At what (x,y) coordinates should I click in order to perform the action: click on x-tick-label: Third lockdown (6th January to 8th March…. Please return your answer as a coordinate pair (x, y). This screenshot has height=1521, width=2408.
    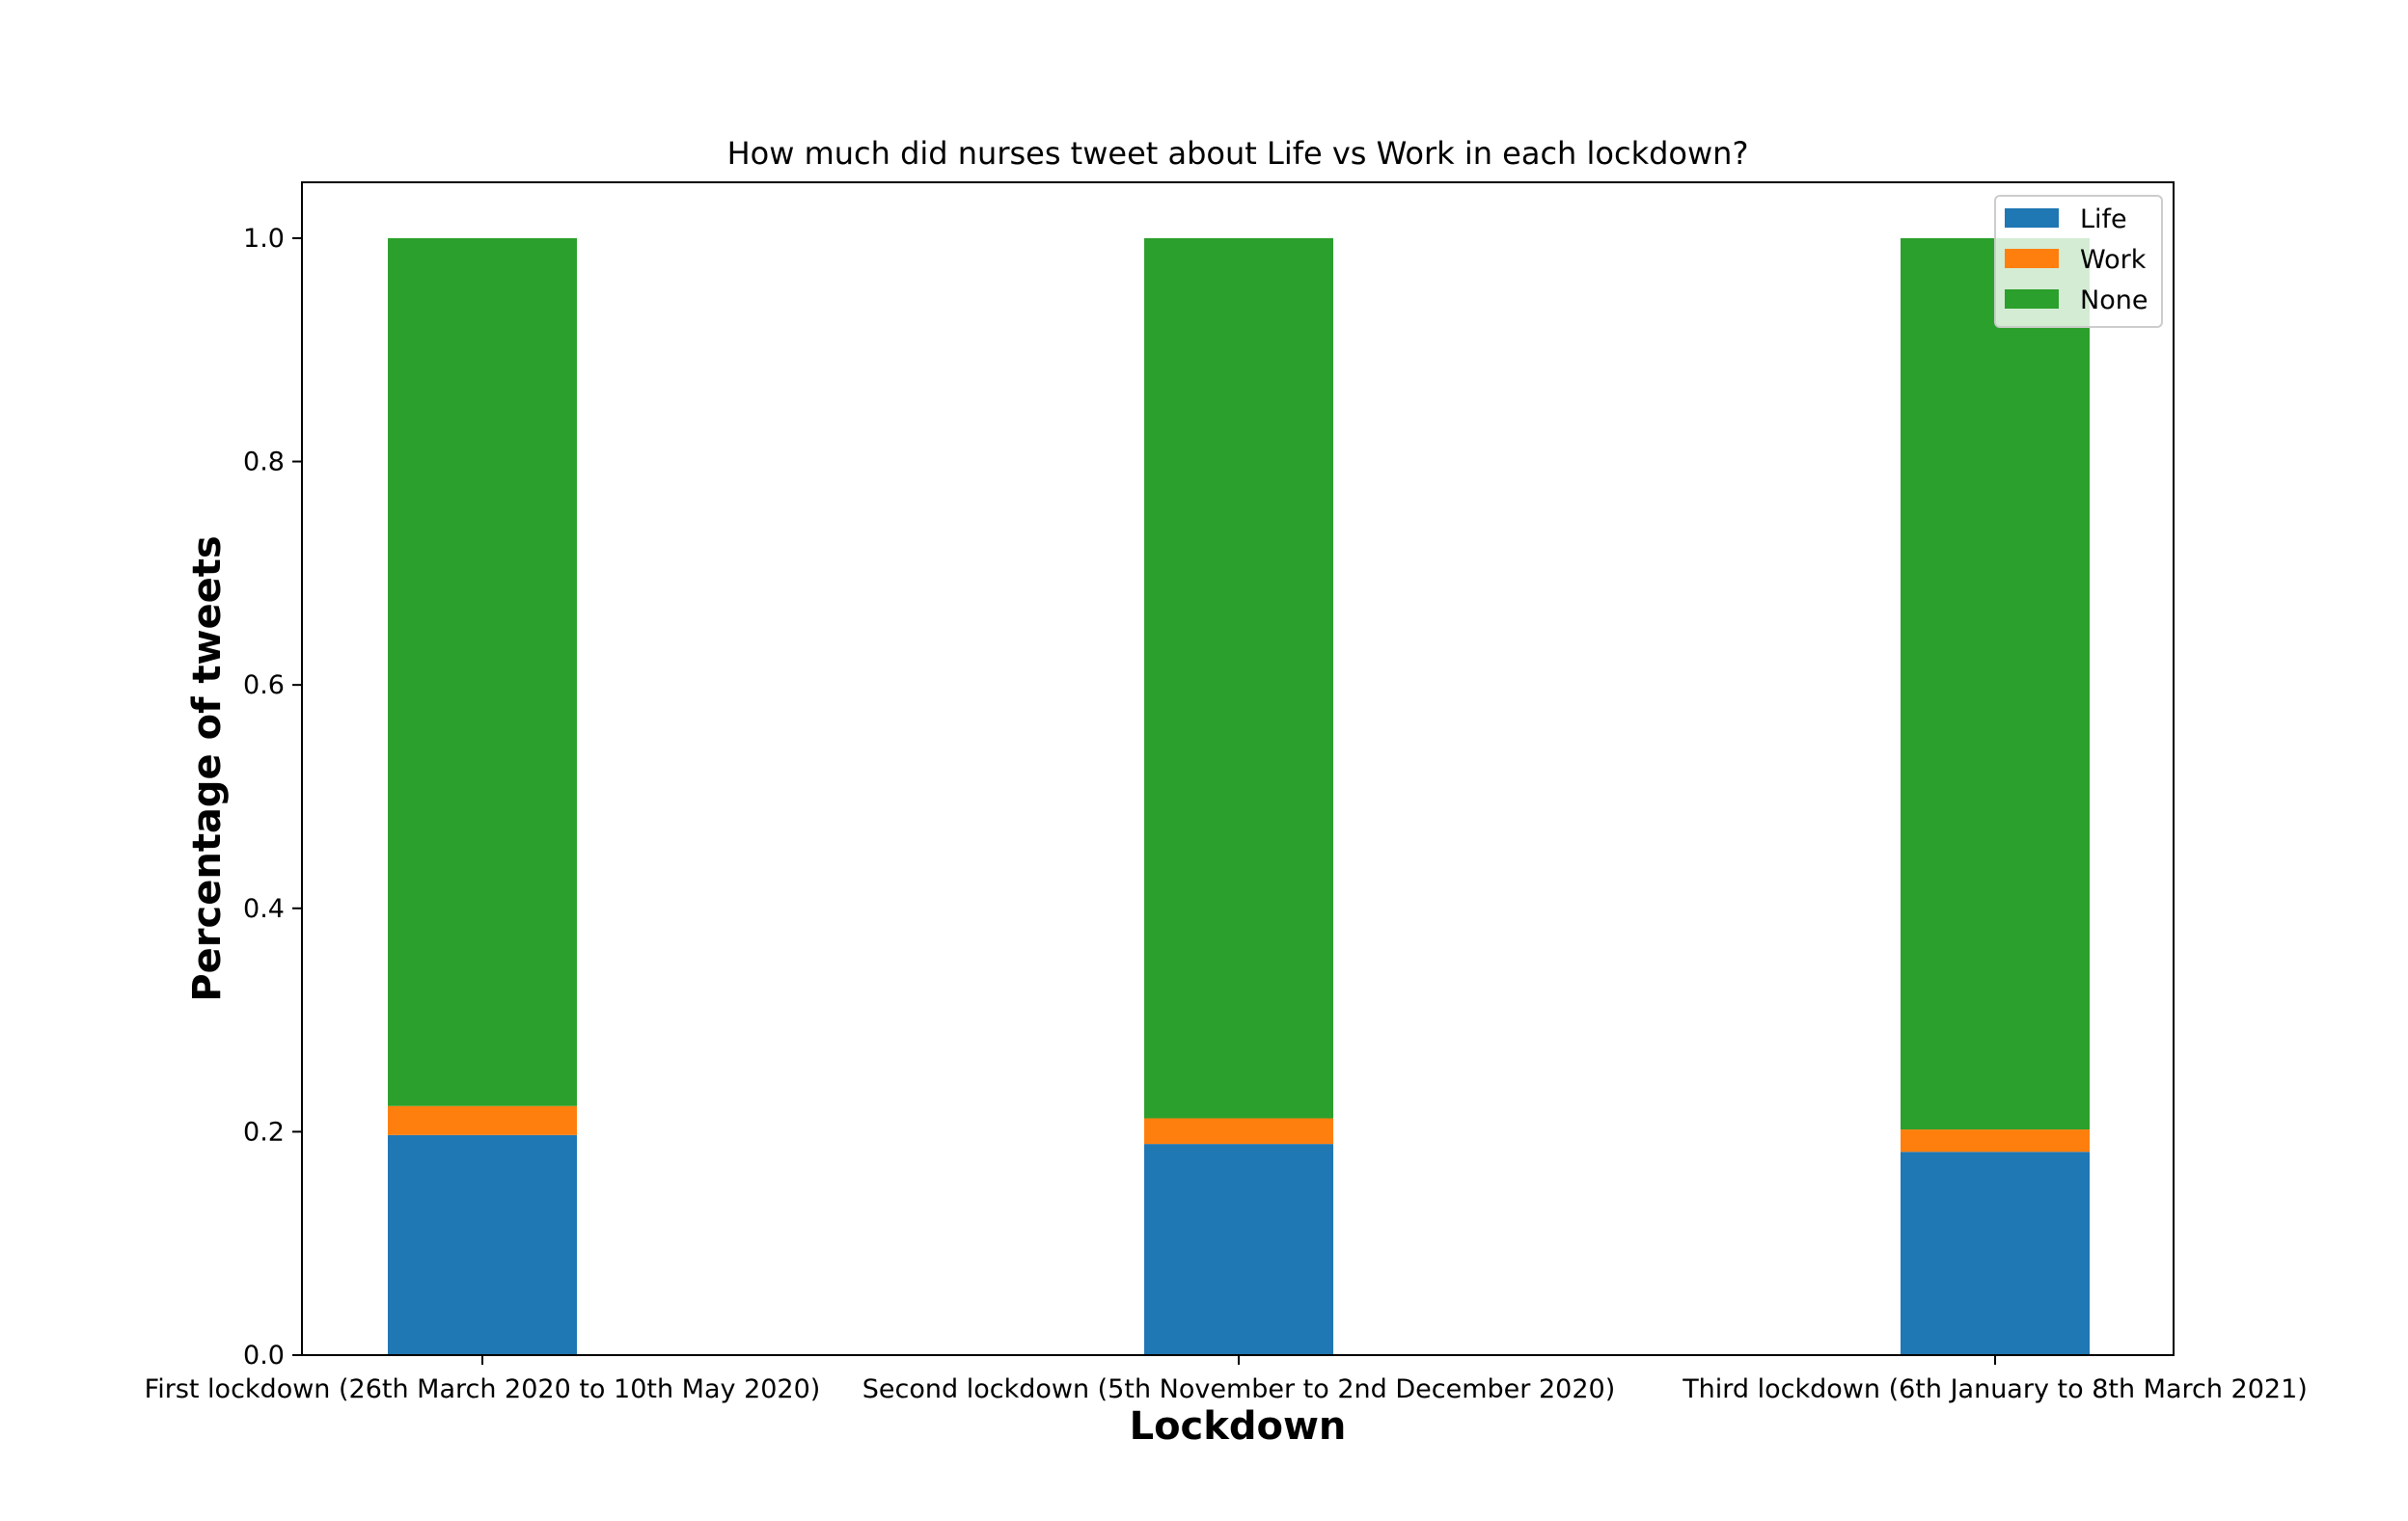
    Looking at the image, I should click on (1995, 1389).